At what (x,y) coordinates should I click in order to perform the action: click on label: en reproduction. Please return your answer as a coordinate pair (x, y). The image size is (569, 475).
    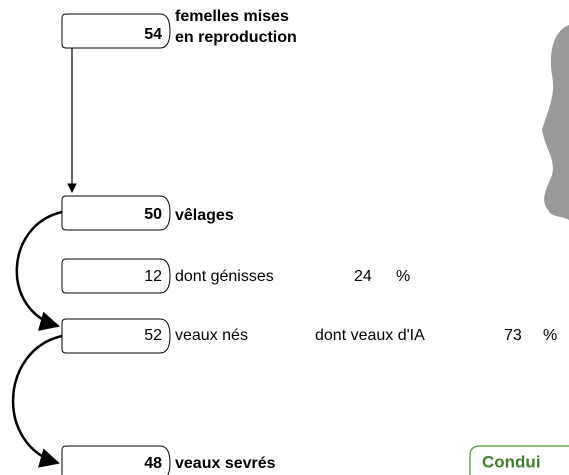
    Looking at the image, I should click on (236, 37).